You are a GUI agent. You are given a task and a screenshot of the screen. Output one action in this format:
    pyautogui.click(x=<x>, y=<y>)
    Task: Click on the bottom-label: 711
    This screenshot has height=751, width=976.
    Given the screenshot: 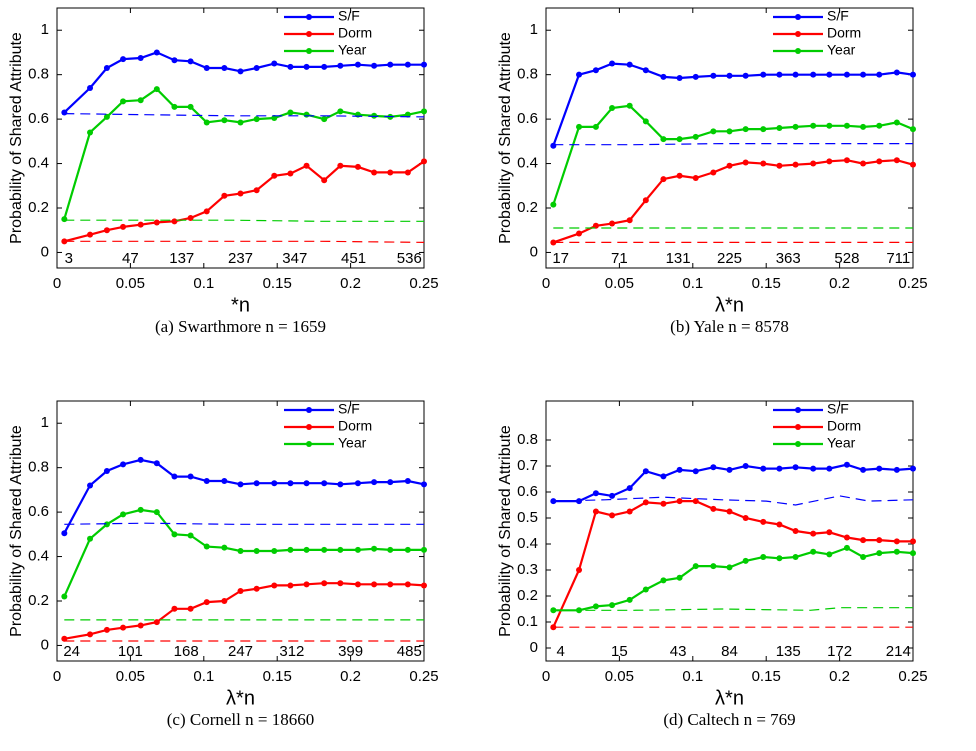 What is the action you would take?
    pyautogui.click(x=898, y=258)
    